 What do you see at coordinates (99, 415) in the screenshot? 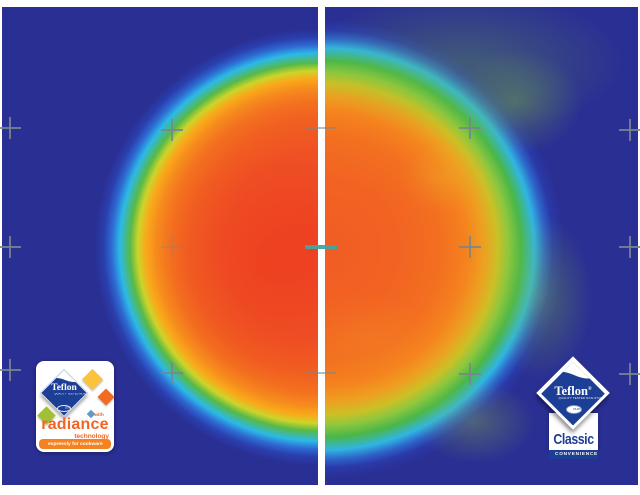
I see `with-label: with` at bounding box center [99, 415].